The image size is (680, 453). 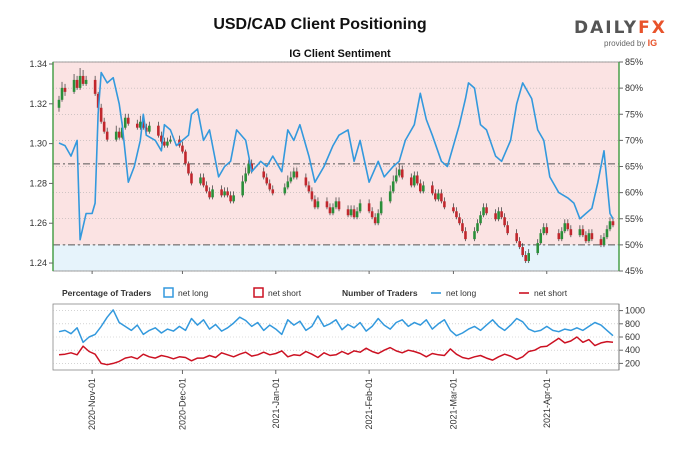 I want to click on traders-tick-label: 400, so click(x=632, y=350).